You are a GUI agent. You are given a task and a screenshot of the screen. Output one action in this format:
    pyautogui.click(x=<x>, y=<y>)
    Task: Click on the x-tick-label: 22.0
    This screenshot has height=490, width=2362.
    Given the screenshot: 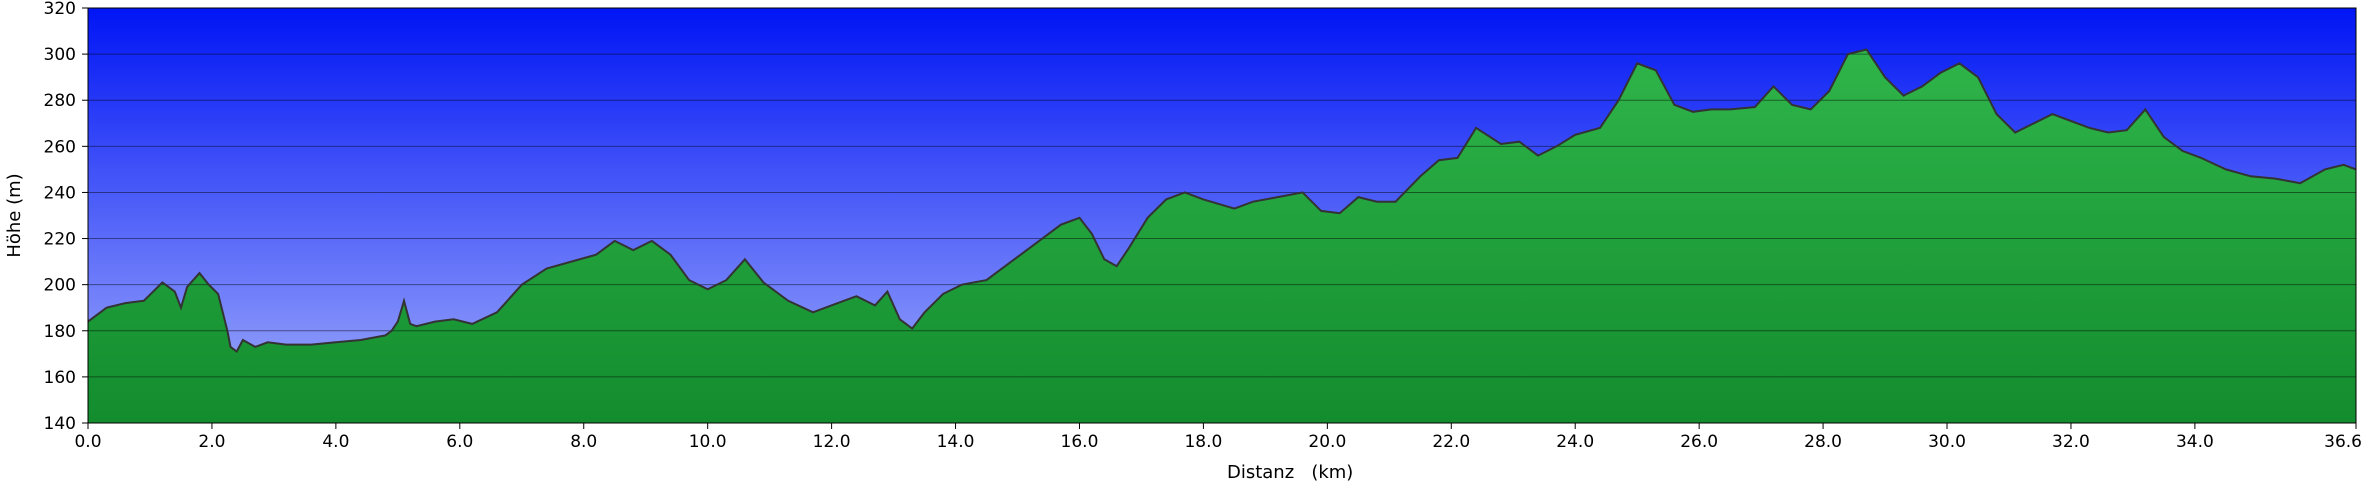 What is the action you would take?
    pyautogui.click(x=1451, y=442)
    